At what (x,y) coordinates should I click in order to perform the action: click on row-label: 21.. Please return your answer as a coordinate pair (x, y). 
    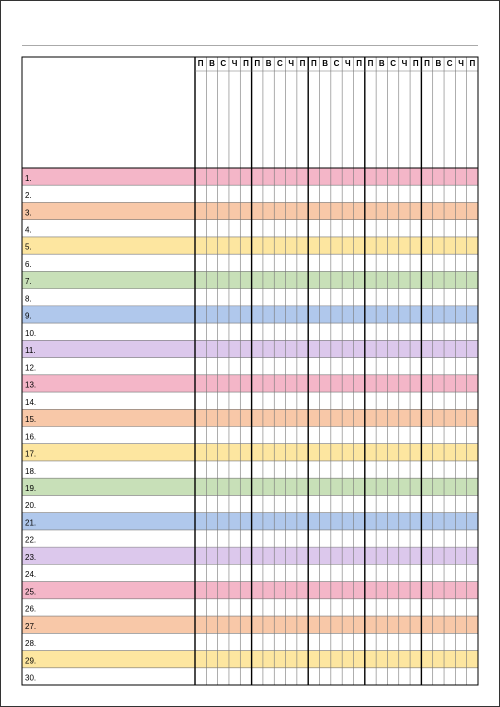
    Looking at the image, I should click on (30, 522).